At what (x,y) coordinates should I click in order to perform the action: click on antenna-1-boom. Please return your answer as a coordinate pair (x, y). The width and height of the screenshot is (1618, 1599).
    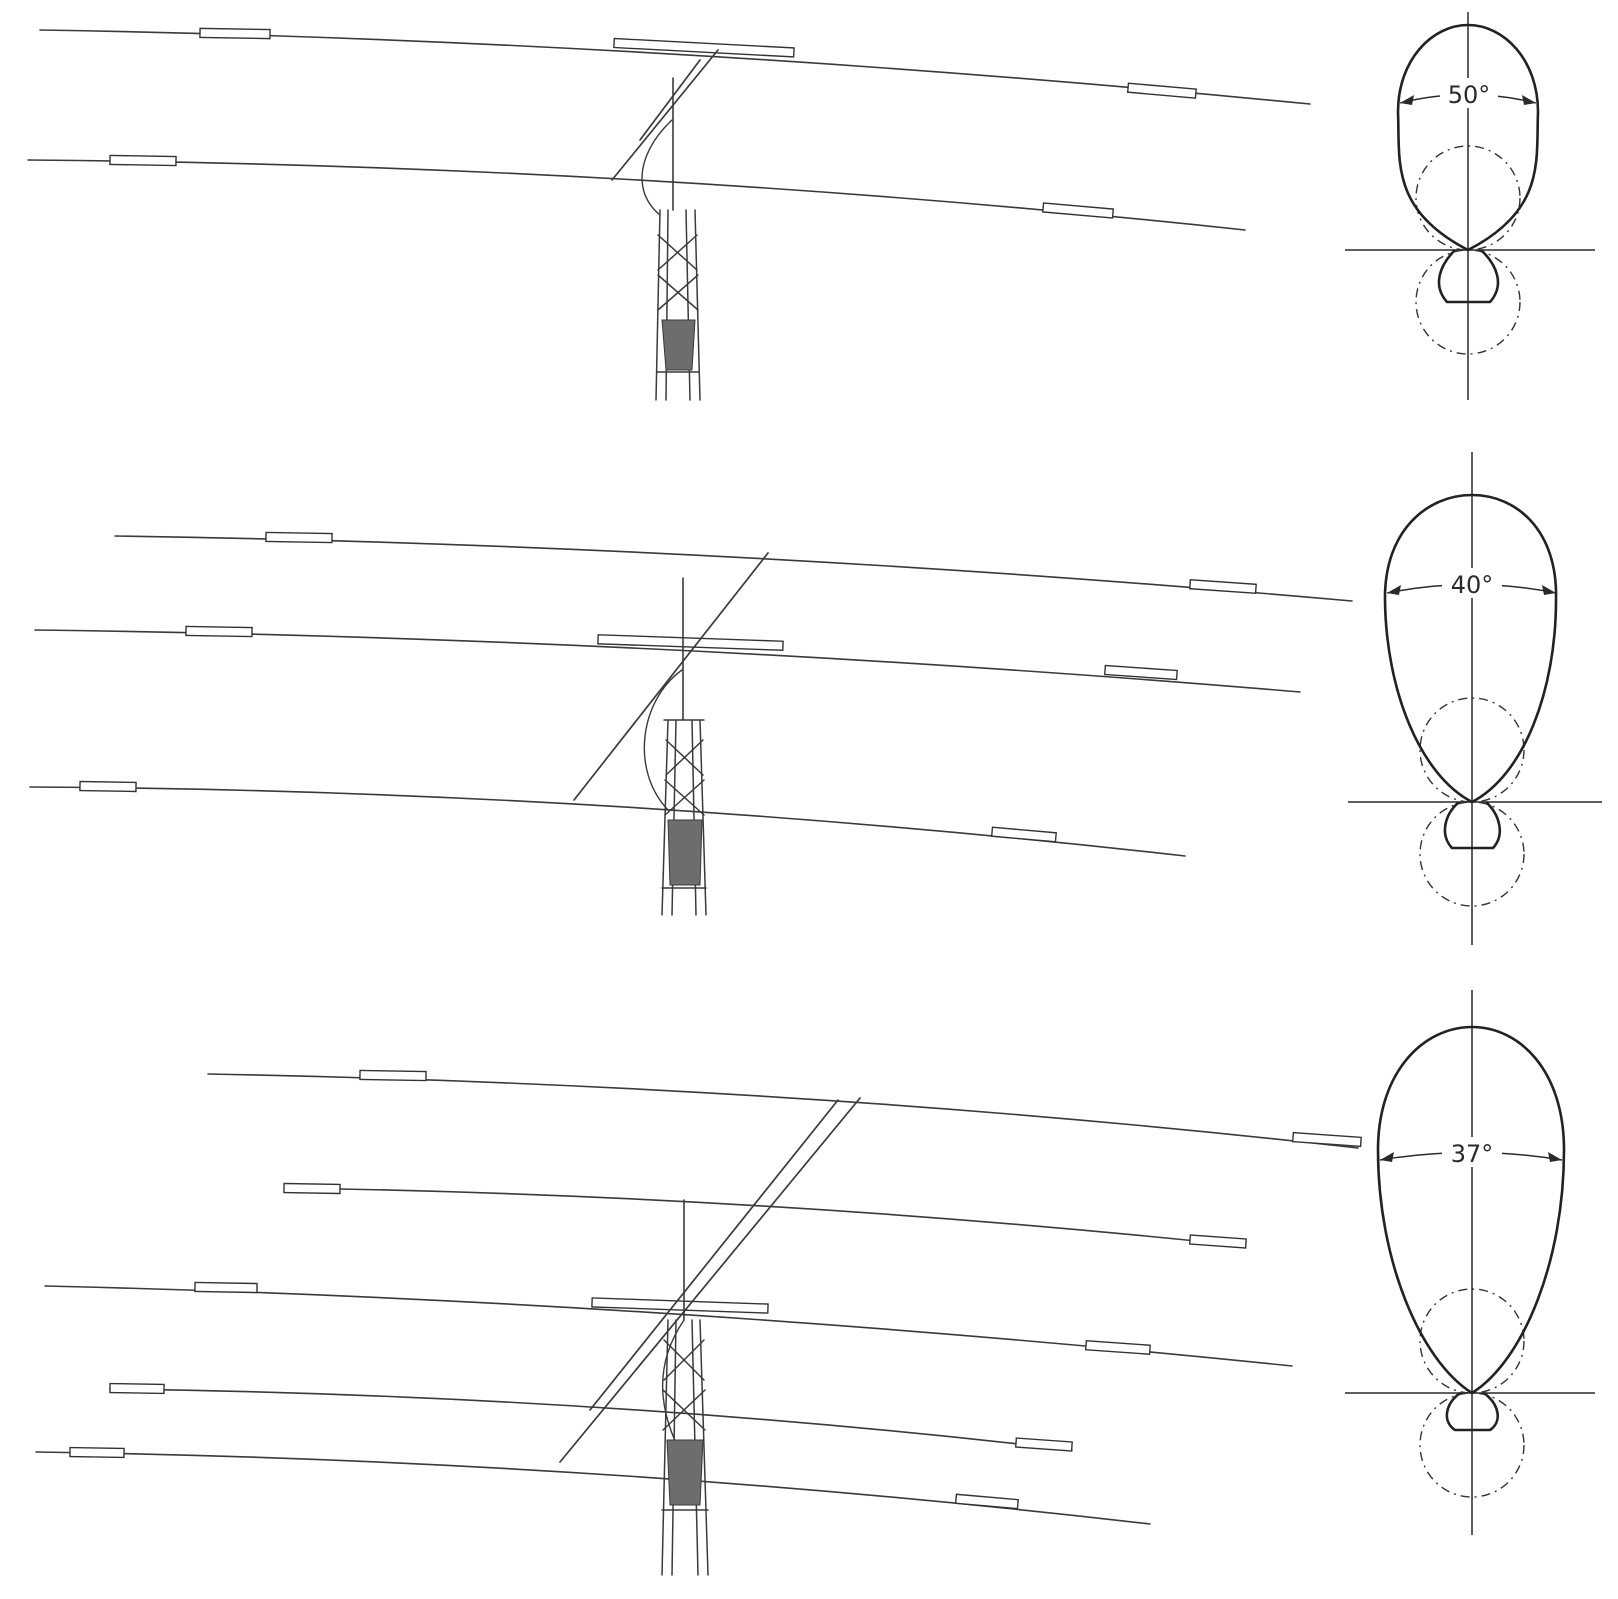
    Looking at the image, I should click on (665, 115).